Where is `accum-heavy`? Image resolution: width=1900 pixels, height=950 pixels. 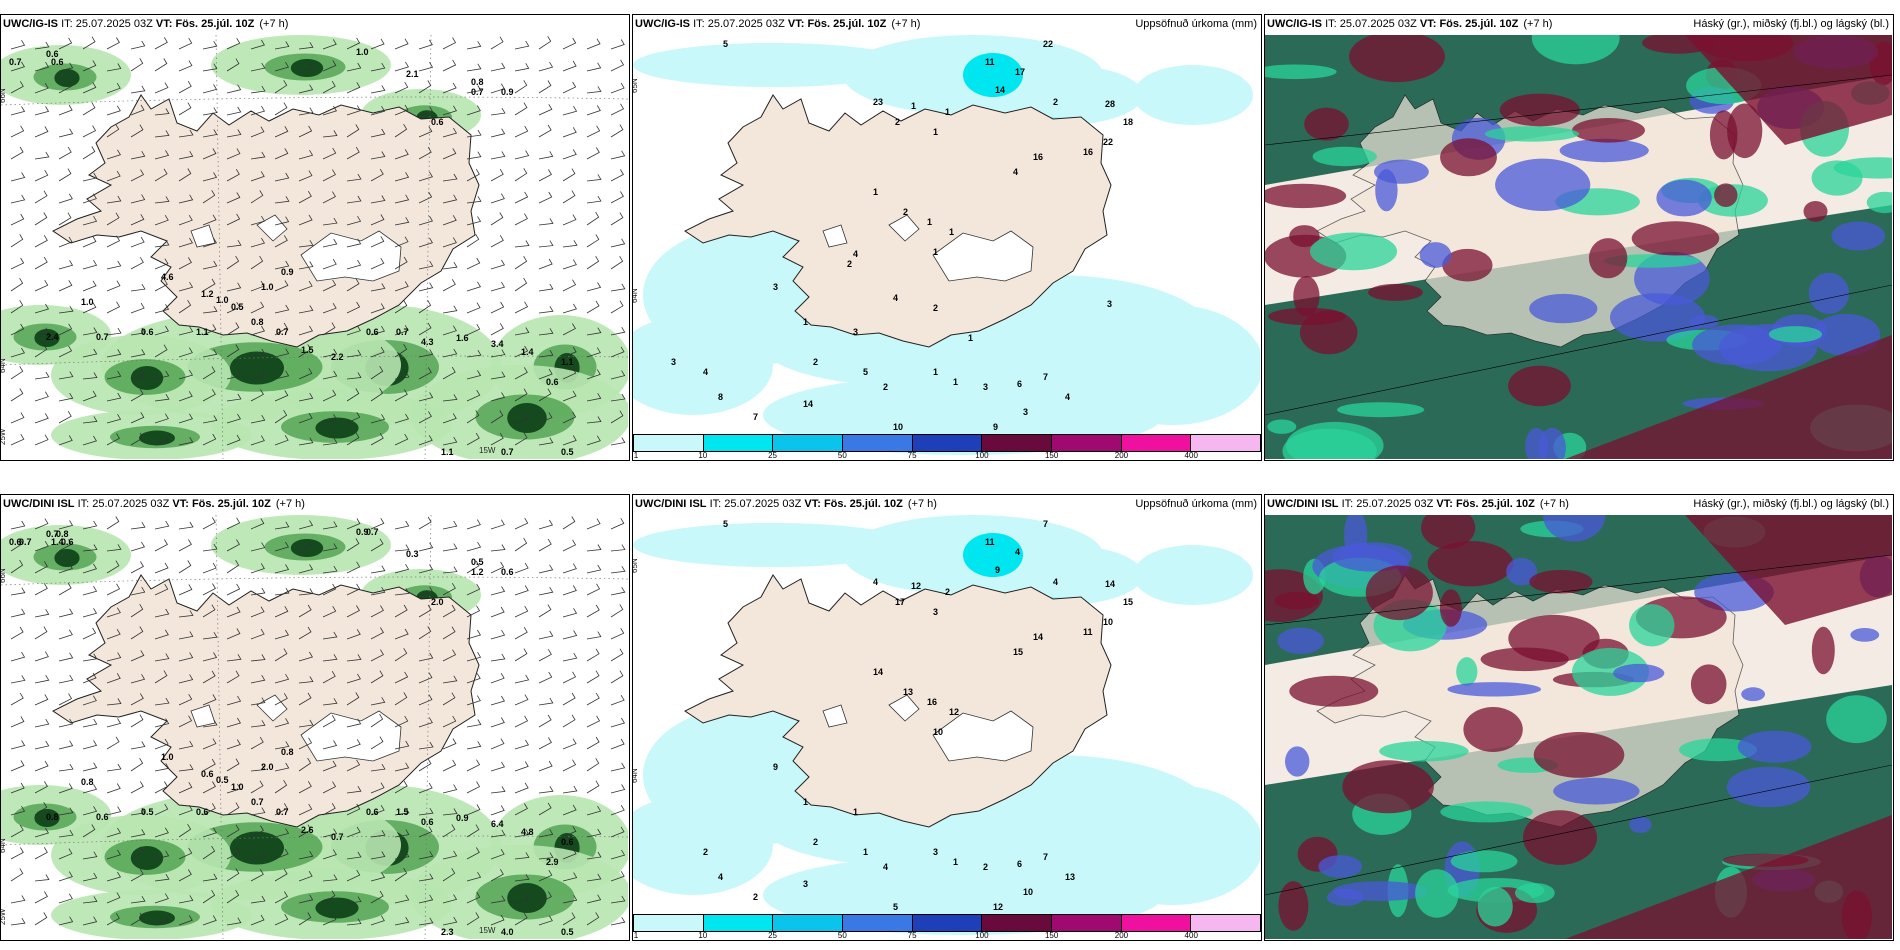
accum-heavy is located at coordinates (993, 75).